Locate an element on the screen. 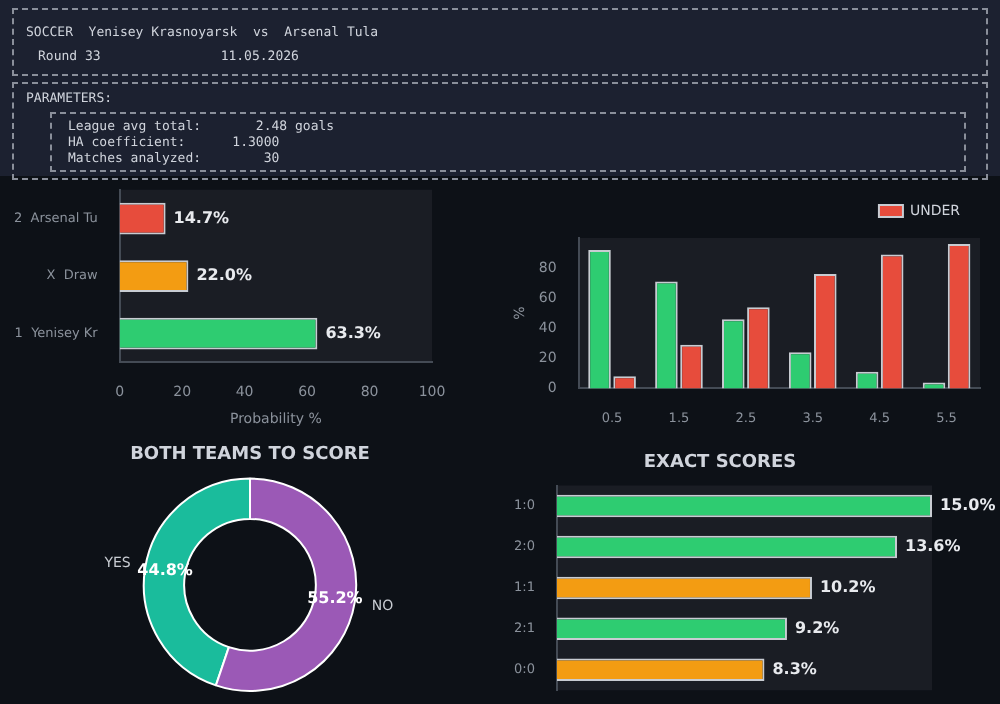 Image resolution: width=1000 pixels, height=704 pixels. data-label: 9.2% is located at coordinates (817, 627).